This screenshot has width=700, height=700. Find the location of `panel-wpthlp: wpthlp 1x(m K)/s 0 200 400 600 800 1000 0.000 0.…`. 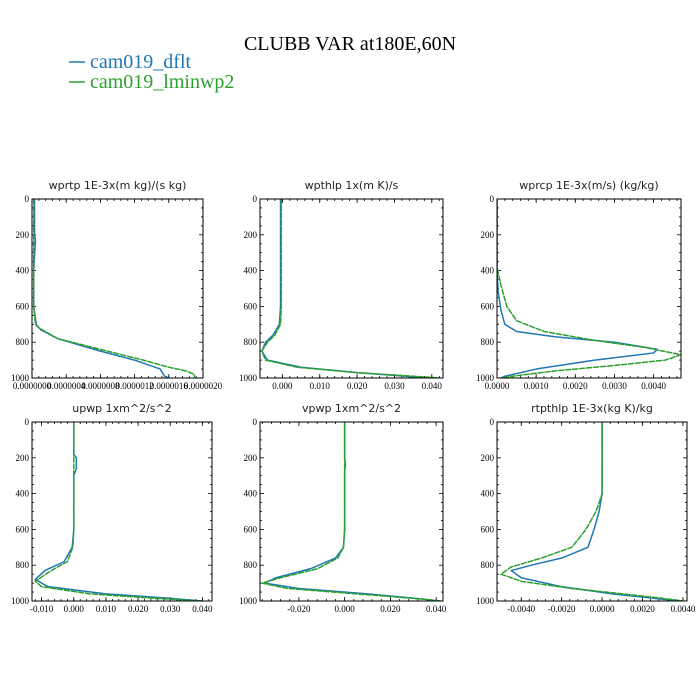

panel-wpthlp: wpthlp 1x(m K)/s 0 200 400 600 800 1000 0.000 0.… is located at coordinates (341, 285).